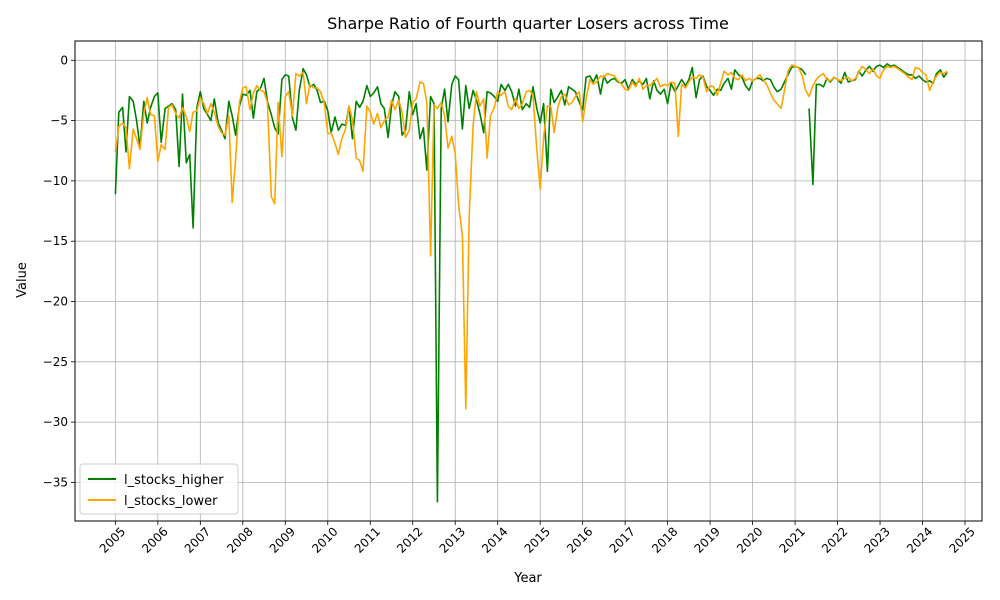 The height and width of the screenshot is (600, 1000). I want to click on y-tick-label: −5, so click(59, 121).